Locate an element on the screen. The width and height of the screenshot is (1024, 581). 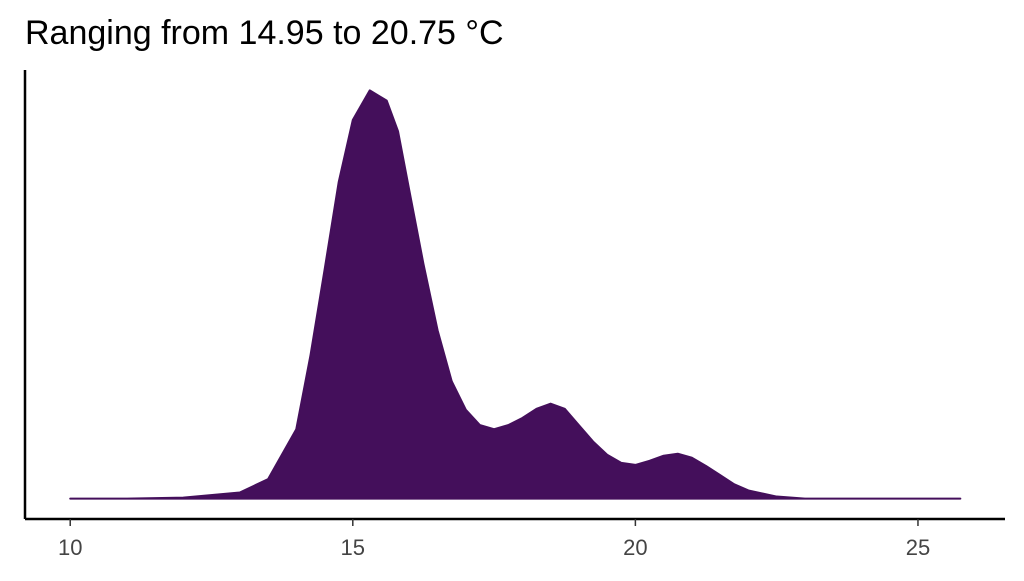
x-tick-label: 10 is located at coordinates (70, 547).